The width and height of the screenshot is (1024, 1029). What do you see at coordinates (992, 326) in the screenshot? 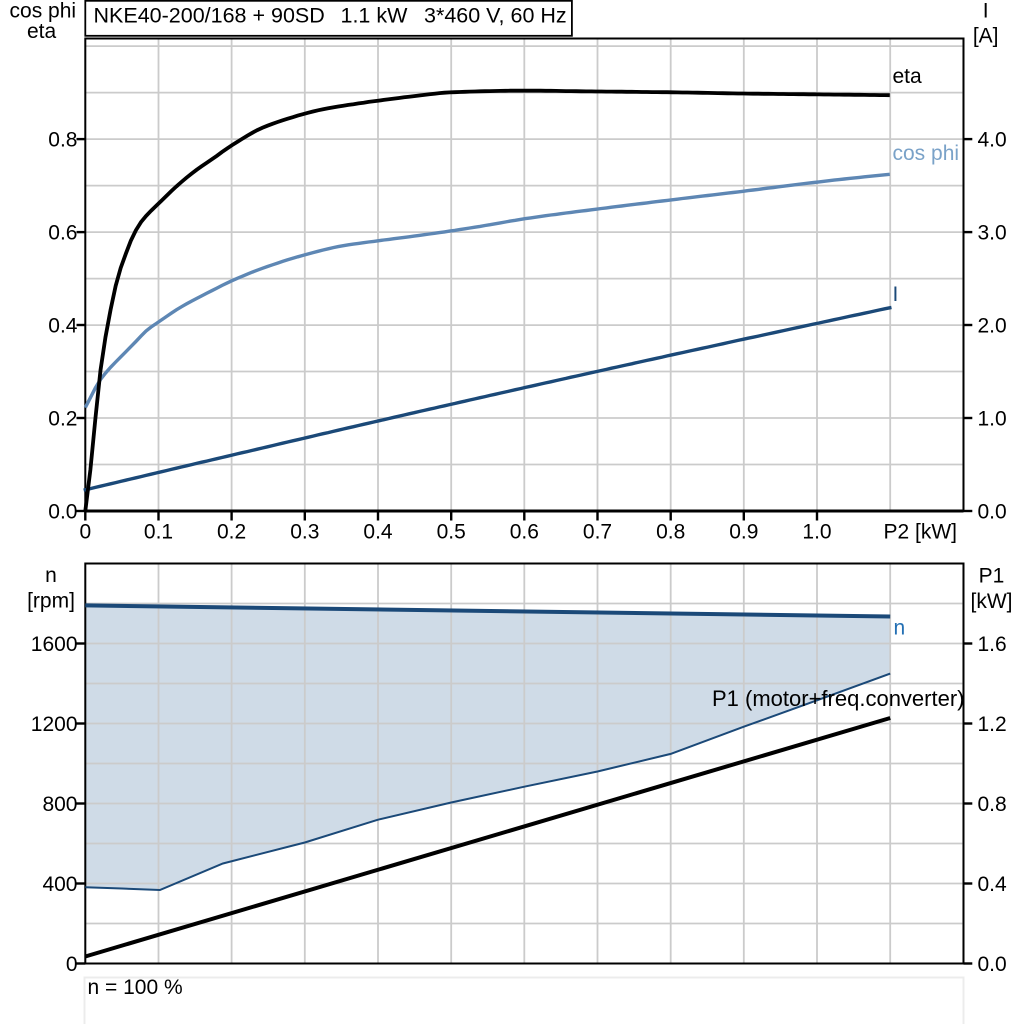
I see `svg-text: 2.0` at bounding box center [992, 326].